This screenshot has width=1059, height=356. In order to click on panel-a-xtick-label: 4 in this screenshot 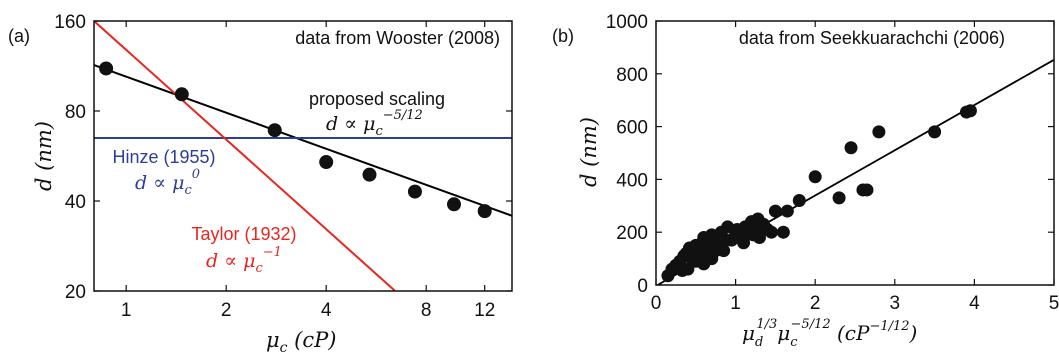, I will do `click(326, 310)`.